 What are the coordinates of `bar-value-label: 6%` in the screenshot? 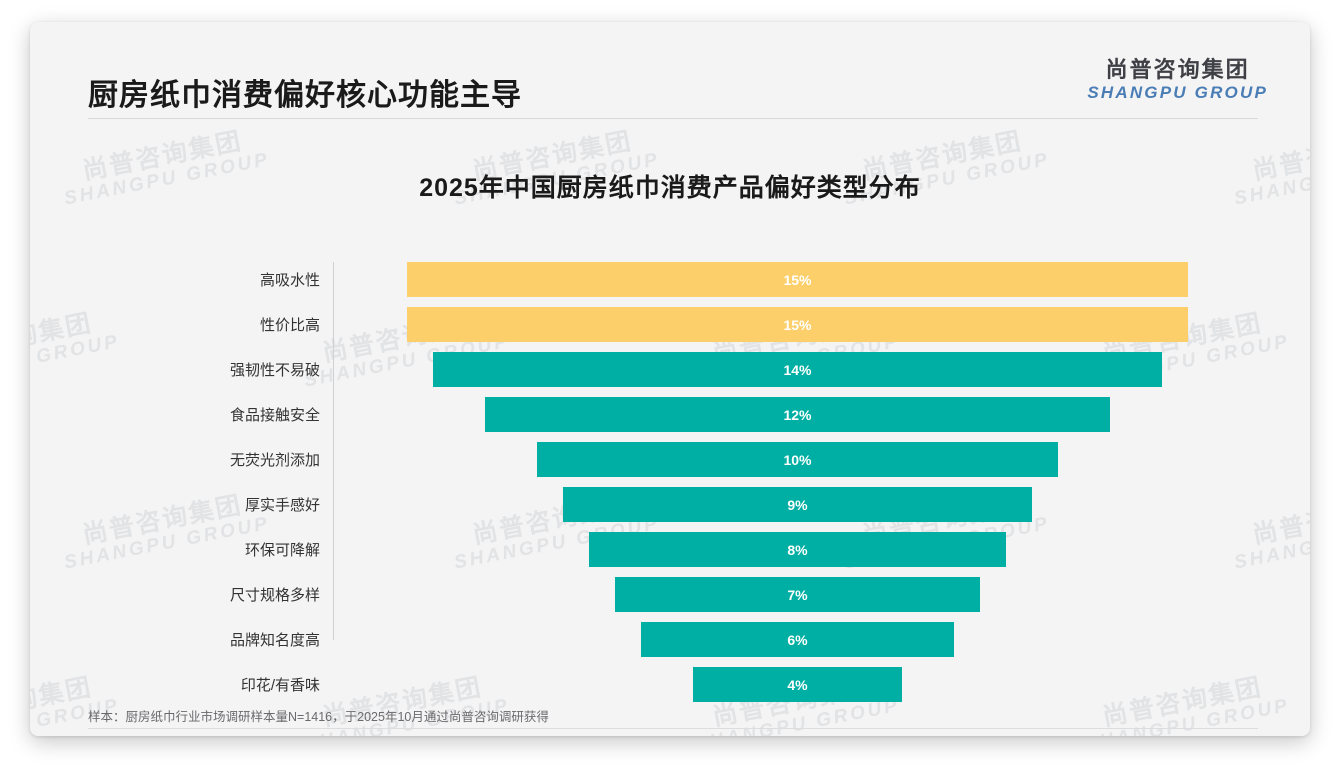 It's located at (797, 639).